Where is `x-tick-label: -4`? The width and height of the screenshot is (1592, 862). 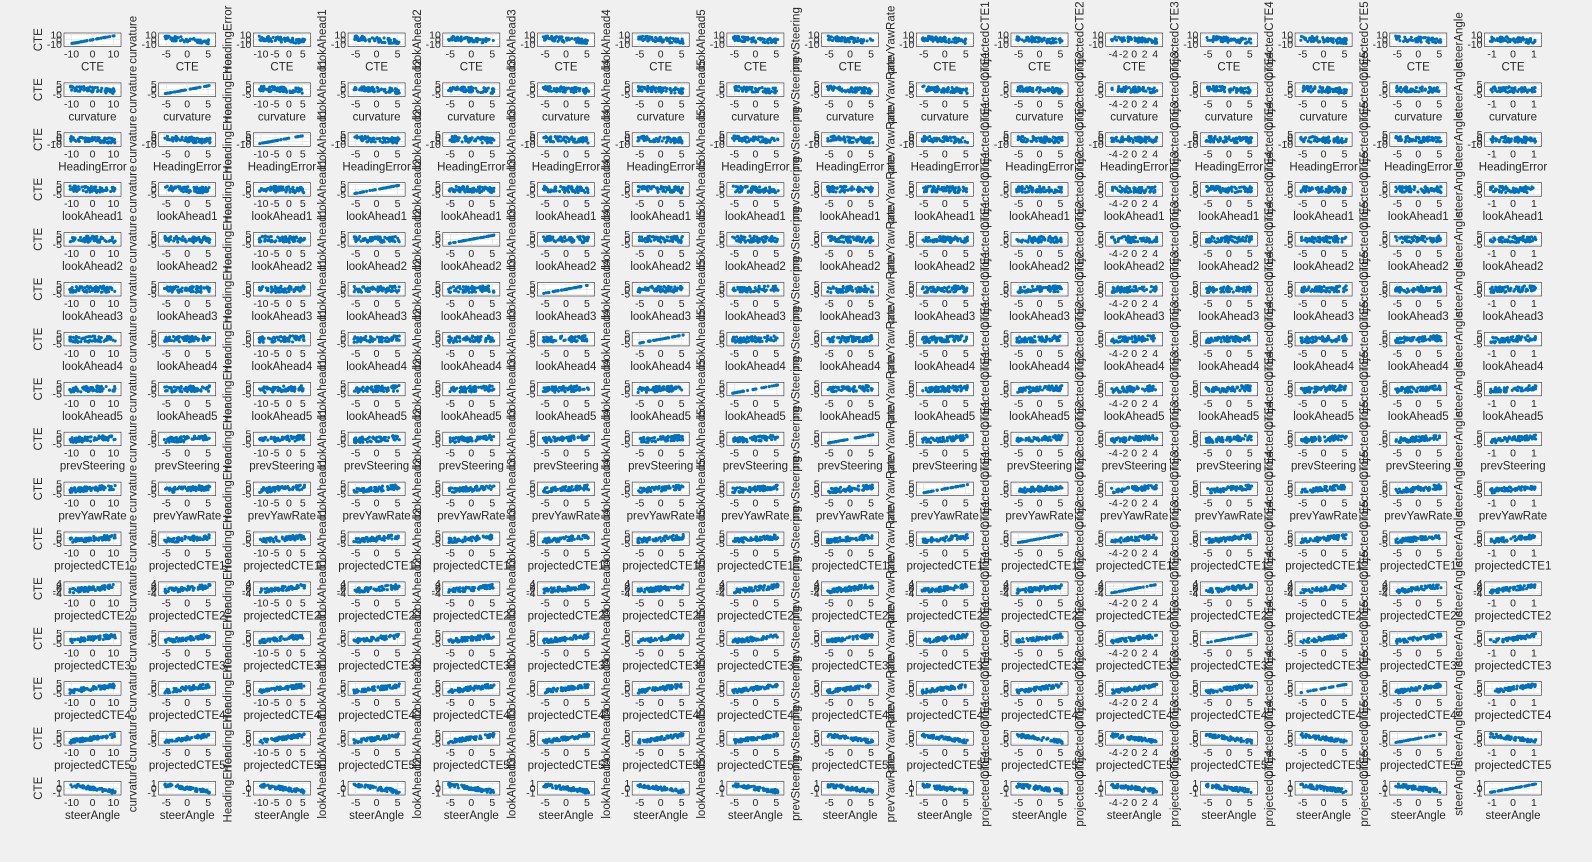
x-tick-label: -4 is located at coordinates (1113, 55).